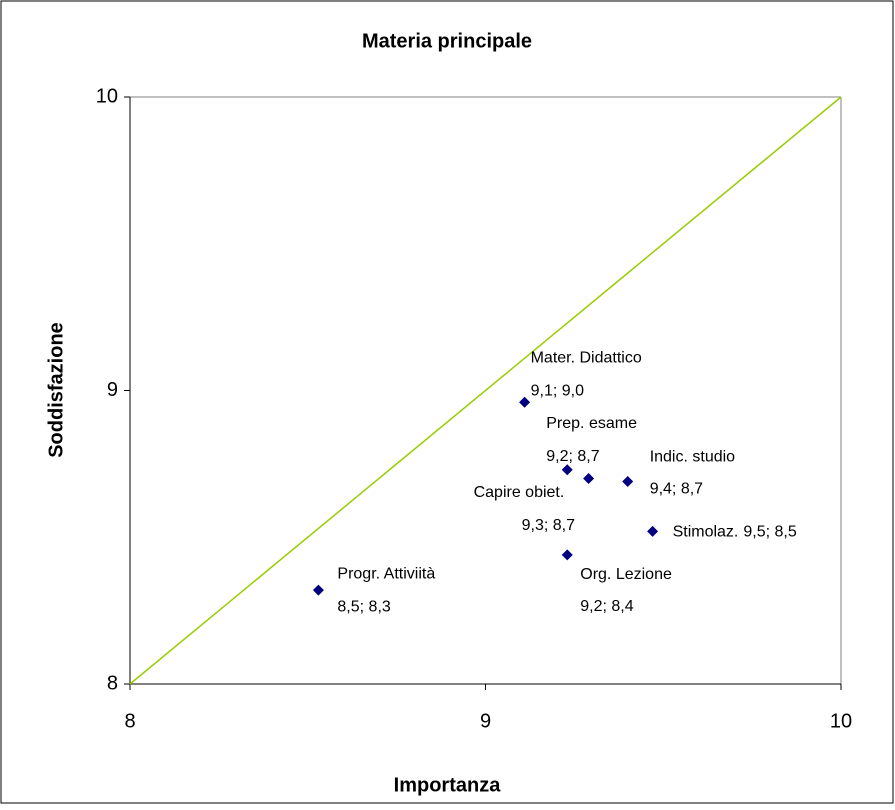 The image size is (895, 810). What do you see at coordinates (841, 721) in the screenshot?
I see `x-tick-label: 10` at bounding box center [841, 721].